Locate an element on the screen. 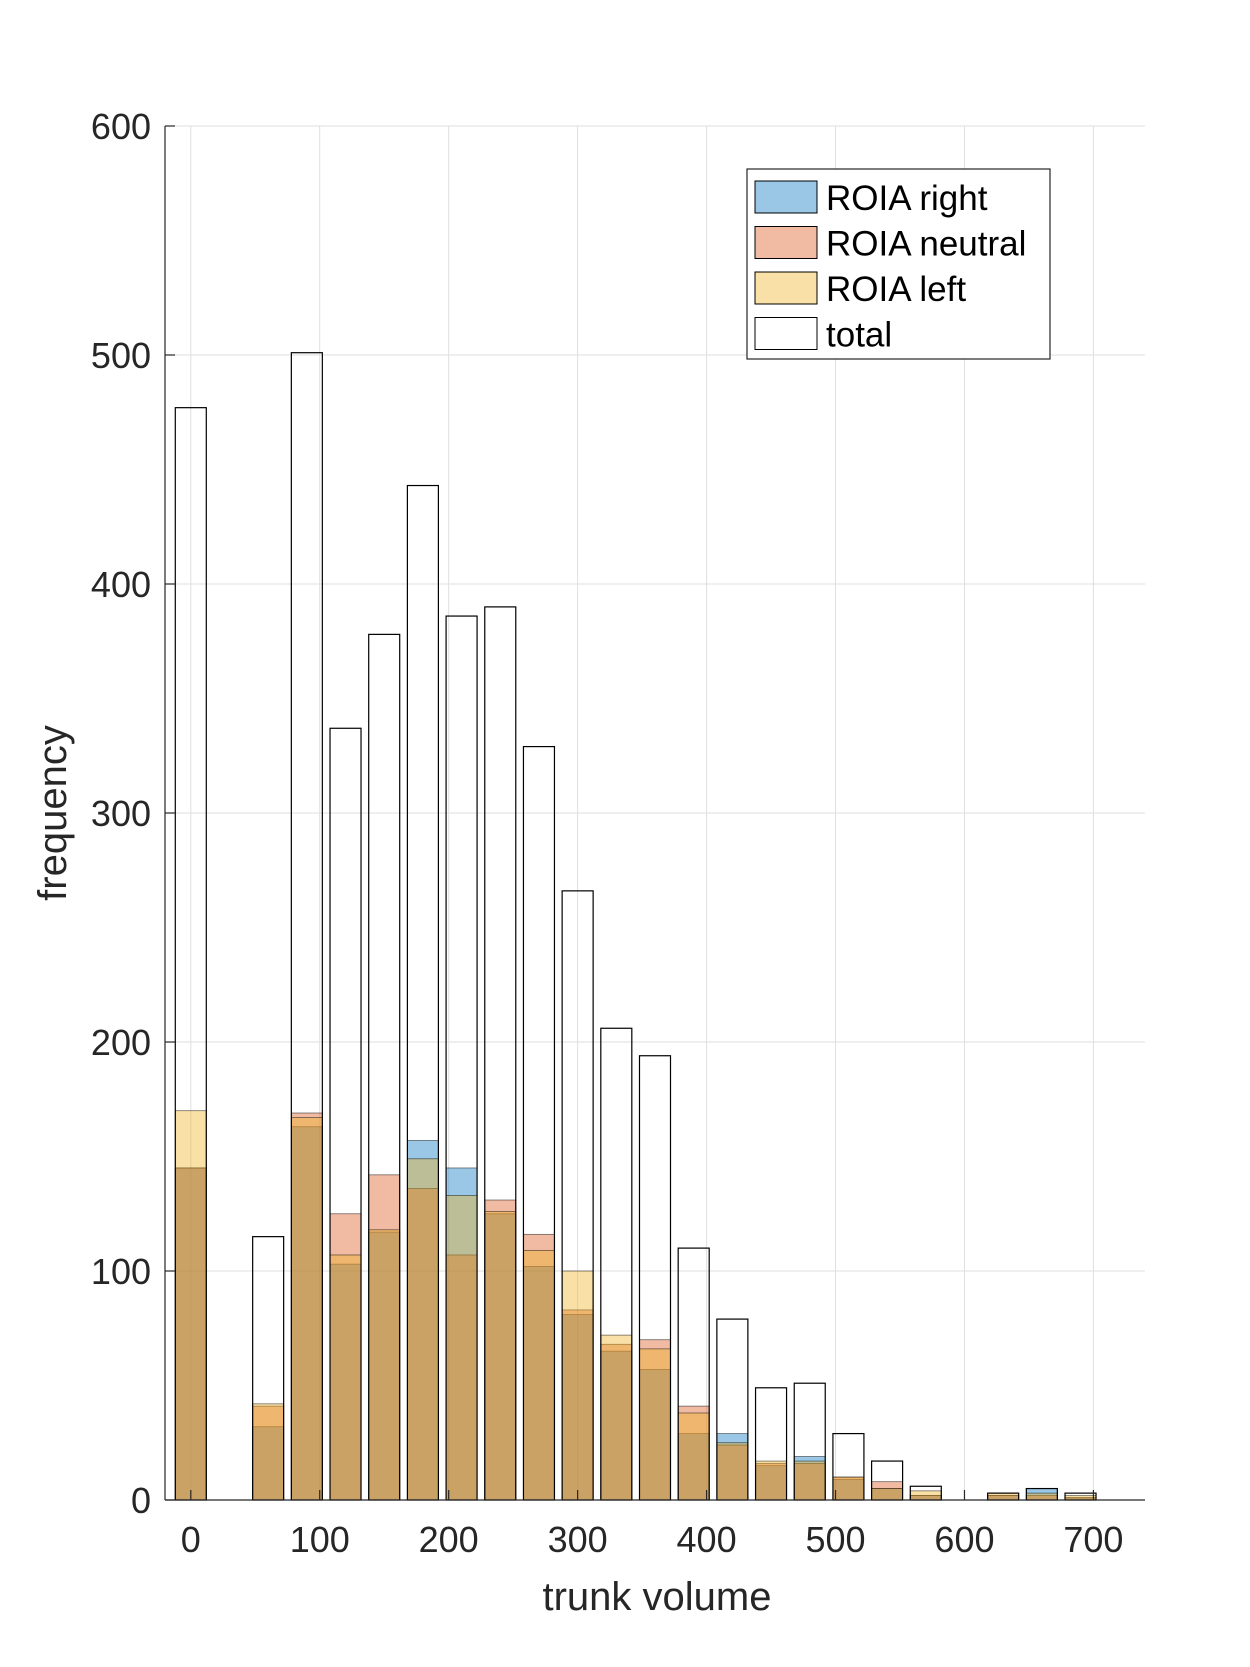  x-axis-title: trunk volume is located at coordinates (657, 1597).